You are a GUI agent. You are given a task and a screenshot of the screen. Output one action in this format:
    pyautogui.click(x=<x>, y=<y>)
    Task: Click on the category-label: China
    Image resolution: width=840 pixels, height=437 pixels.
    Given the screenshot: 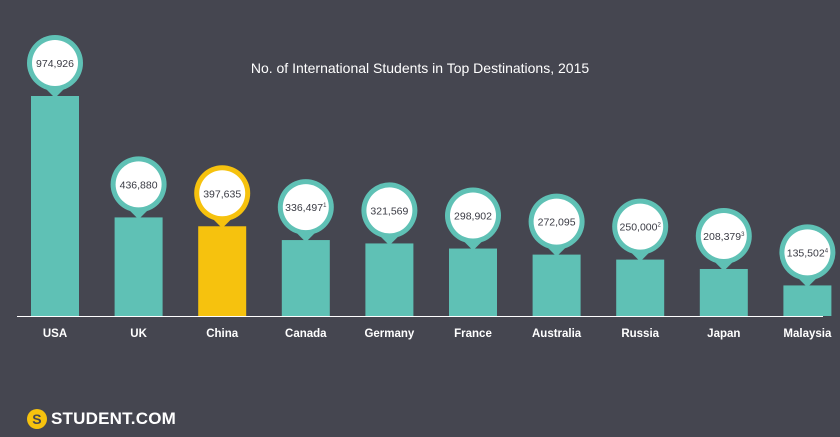 What is the action you would take?
    pyautogui.click(x=222, y=334)
    